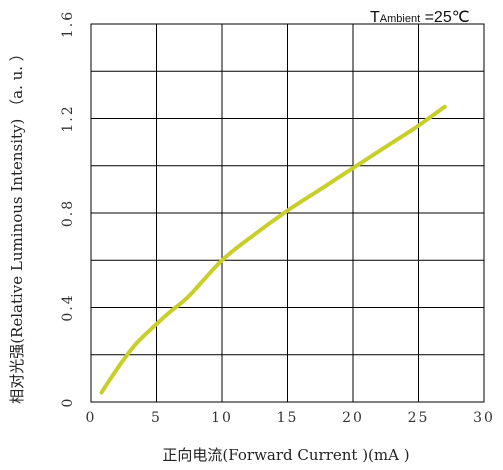 The width and height of the screenshot is (503, 470). Describe the element at coordinates (445, 17) in the screenshot. I see `annotation-suffix: =25℃` at that location.